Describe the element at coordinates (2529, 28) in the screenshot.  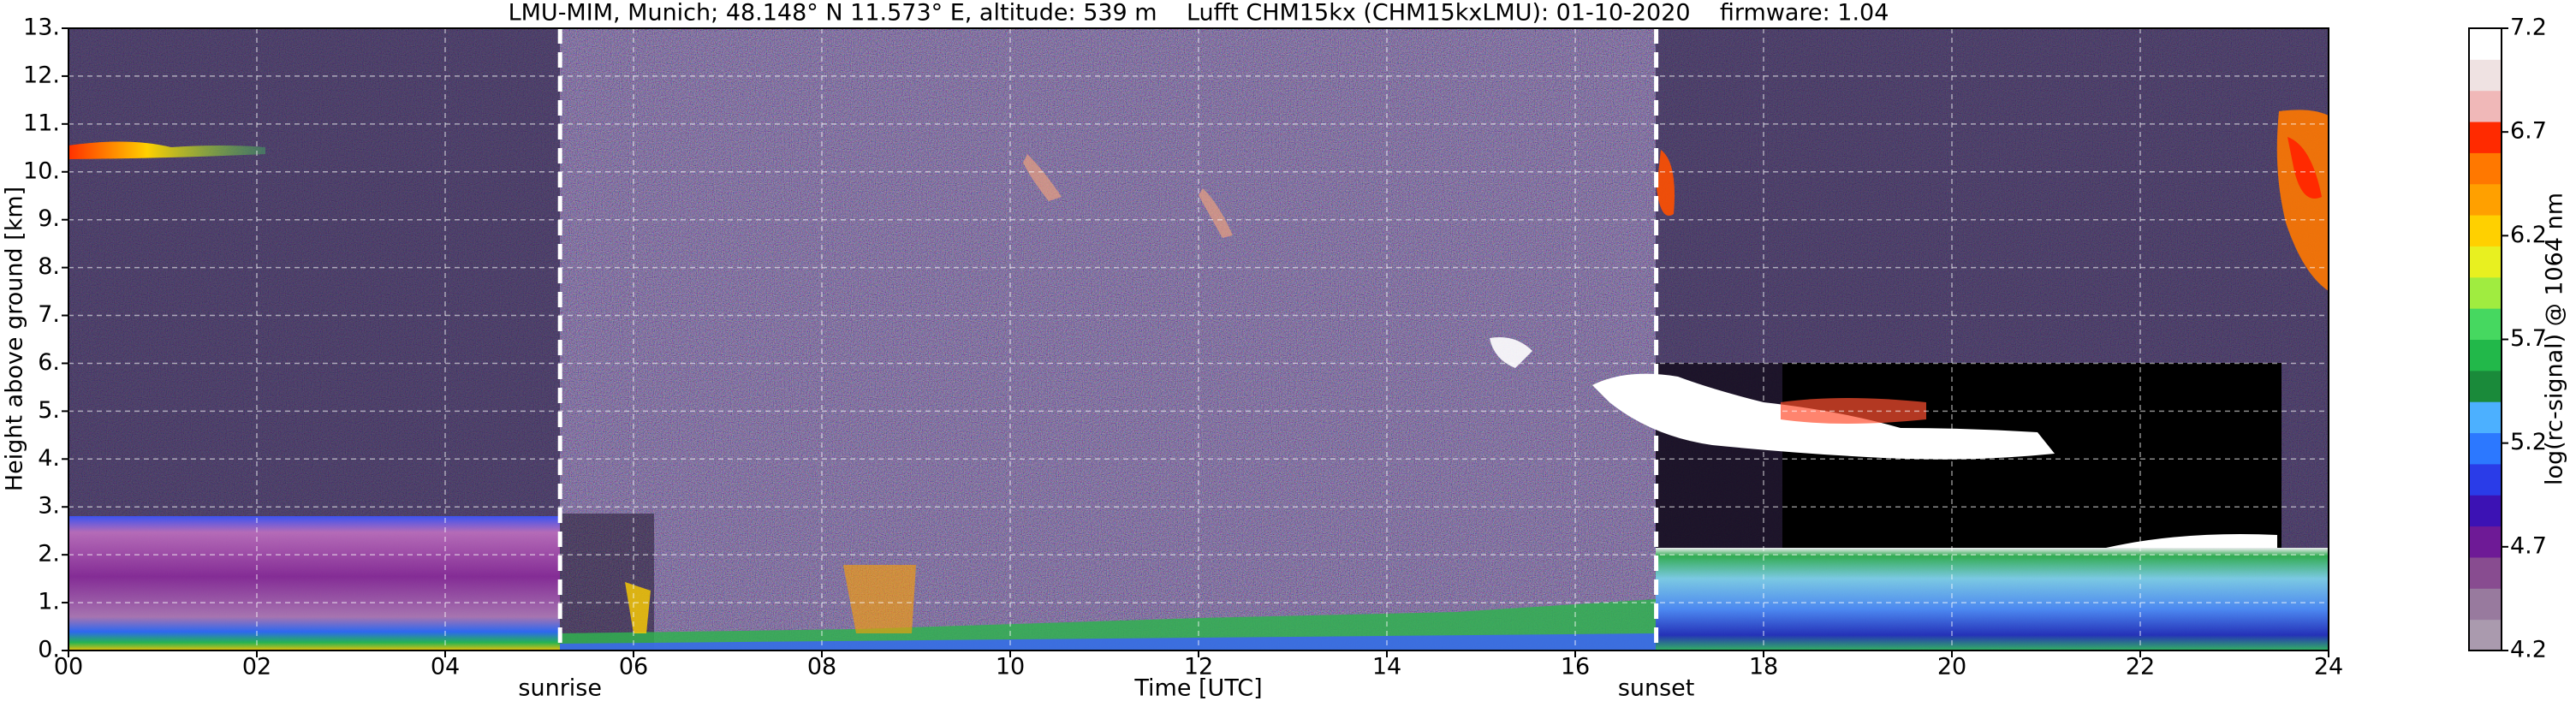
I see `colorbar-tick-label: 7.2` at that location.